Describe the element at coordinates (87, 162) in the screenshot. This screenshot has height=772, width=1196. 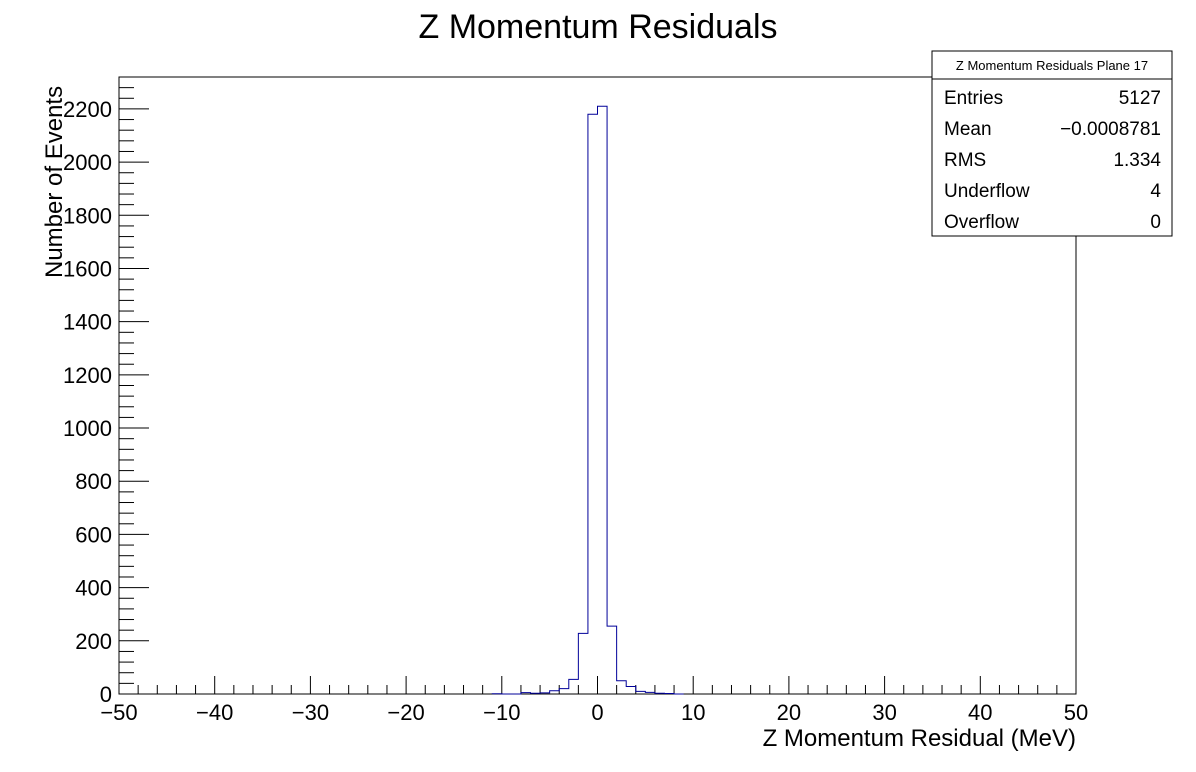
I see `y-tick-label: 2000` at that location.